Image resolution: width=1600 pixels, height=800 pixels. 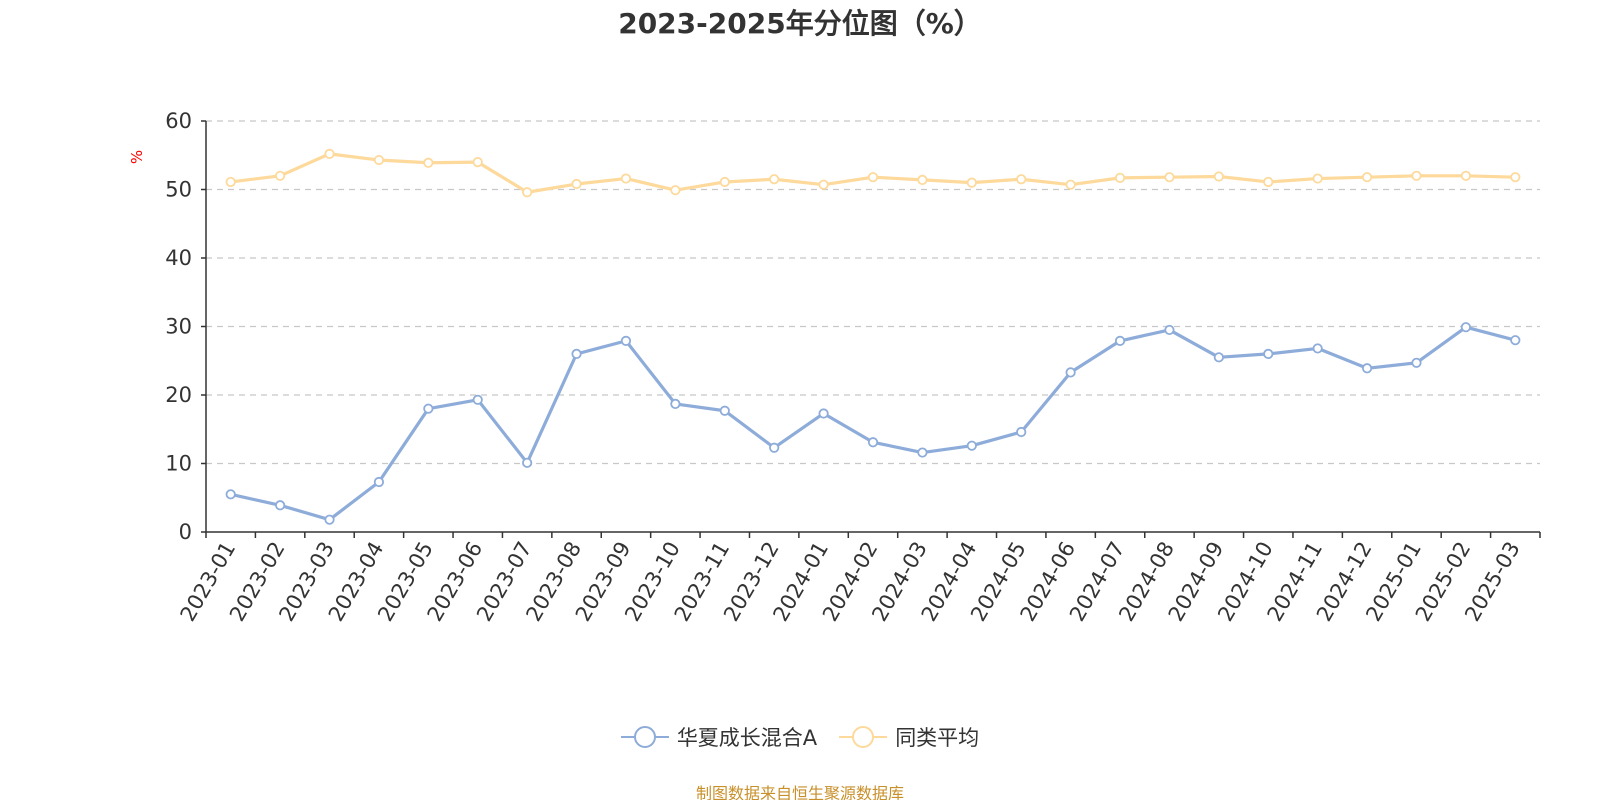 I want to click on legend-label: 华夏成长混合A, so click(x=747, y=738).